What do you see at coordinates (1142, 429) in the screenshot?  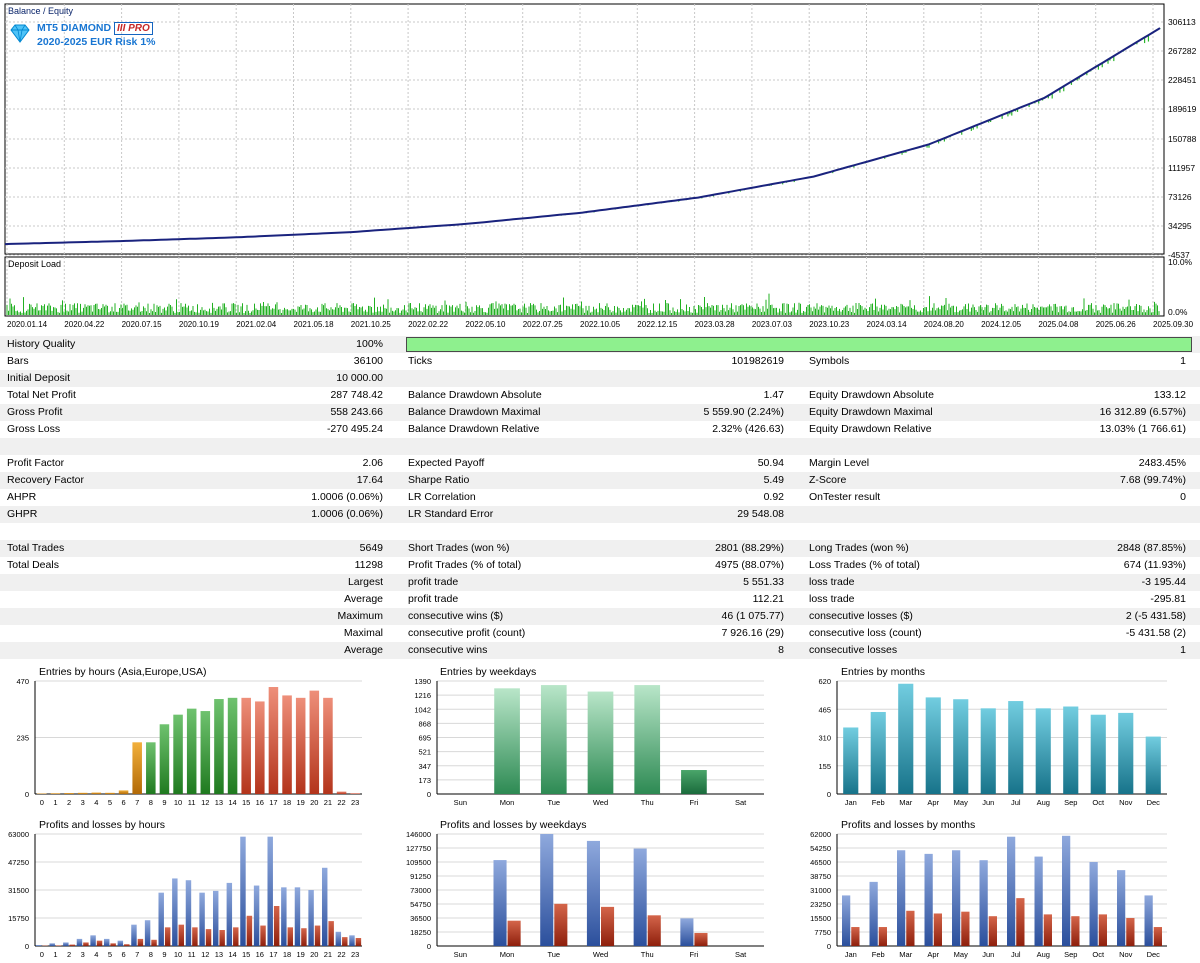 I see `stat-value: 13.03% (1 766.61)` at bounding box center [1142, 429].